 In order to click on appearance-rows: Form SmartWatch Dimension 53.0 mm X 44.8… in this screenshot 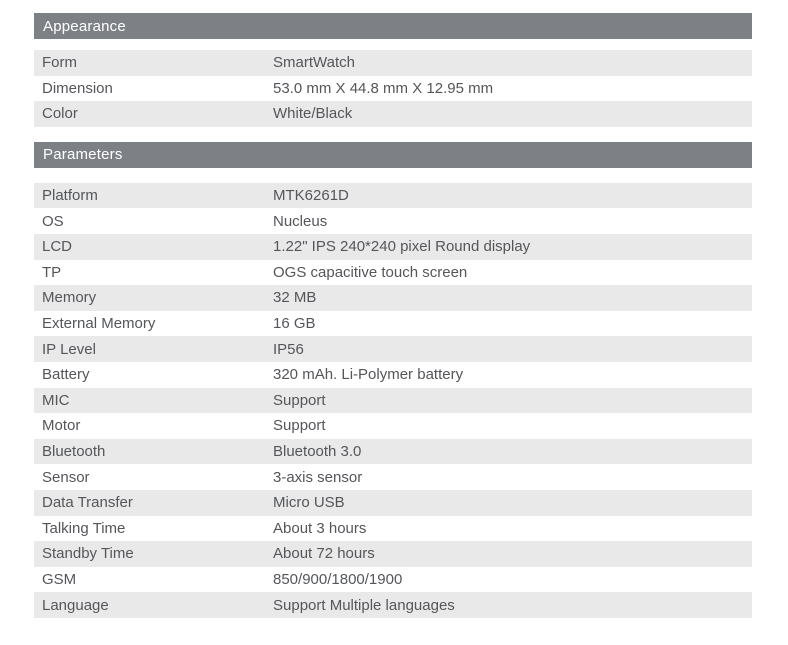, I will do `click(393, 88)`.